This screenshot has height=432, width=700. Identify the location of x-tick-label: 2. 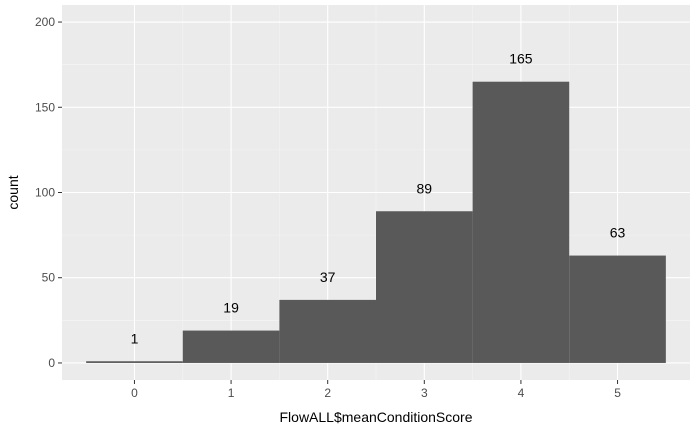
(327, 393).